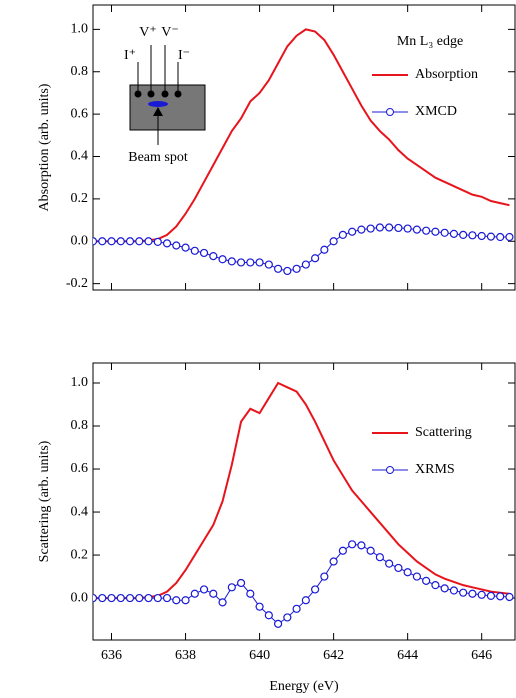  I want to click on y-tick-label: 1.0, so click(80, 29).